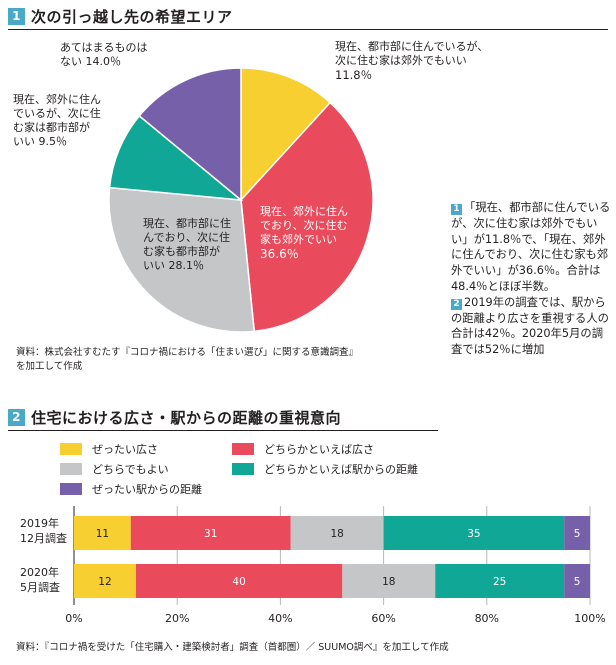 Image resolution: width=616 pixels, height=665 pixels. What do you see at coordinates (104, 47) in the screenshot?
I see `pie-label-line: あてはまるものは` at bounding box center [104, 47].